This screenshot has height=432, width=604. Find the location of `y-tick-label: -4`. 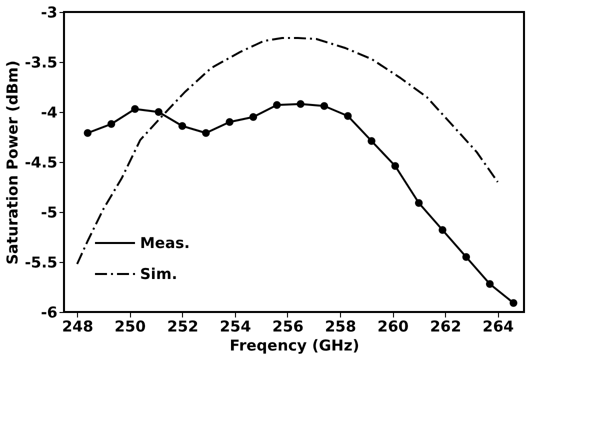

y-tick-label: -4 is located at coordinates (49, 113).